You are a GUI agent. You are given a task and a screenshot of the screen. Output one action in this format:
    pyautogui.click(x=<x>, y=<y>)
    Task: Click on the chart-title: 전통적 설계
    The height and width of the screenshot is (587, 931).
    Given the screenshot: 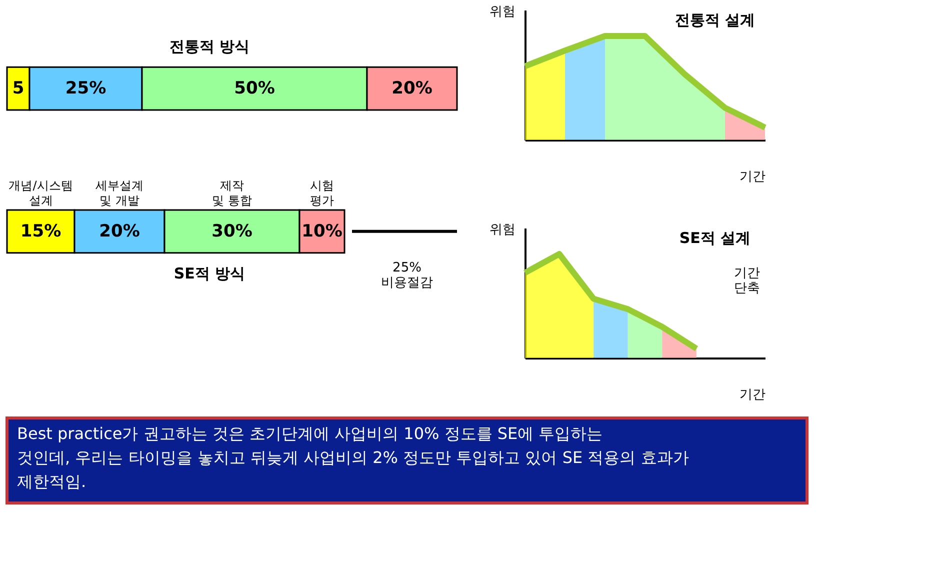 What is the action you would take?
    pyautogui.click(x=715, y=20)
    